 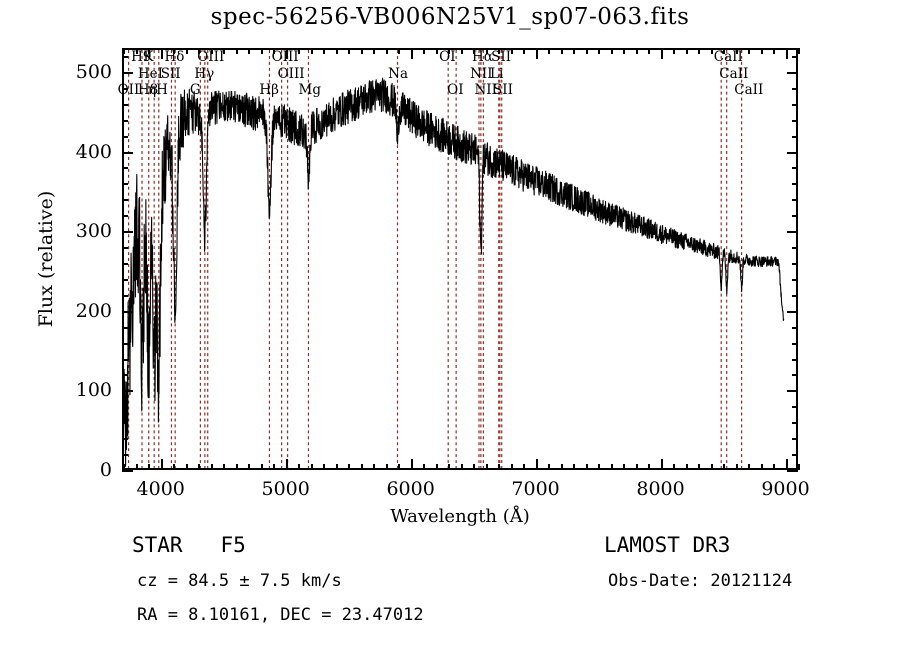 I want to click on spectral-line-label: Na, so click(x=398, y=74).